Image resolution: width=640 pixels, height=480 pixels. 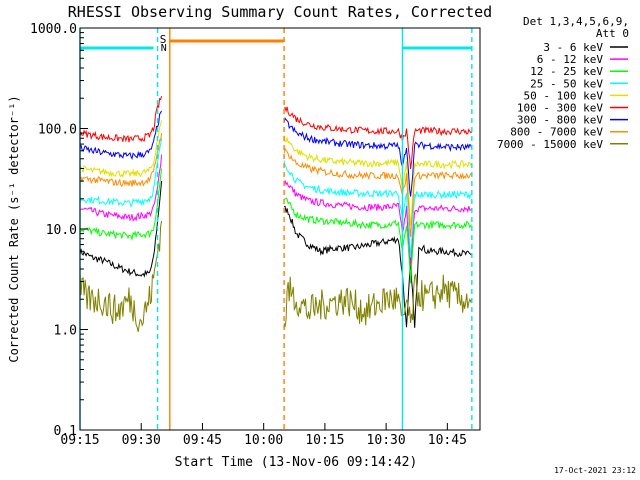 What do you see at coordinates (141, 440) in the screenshot?
I see `x-tick-label: 09:30` at bounding box center [141, 440].